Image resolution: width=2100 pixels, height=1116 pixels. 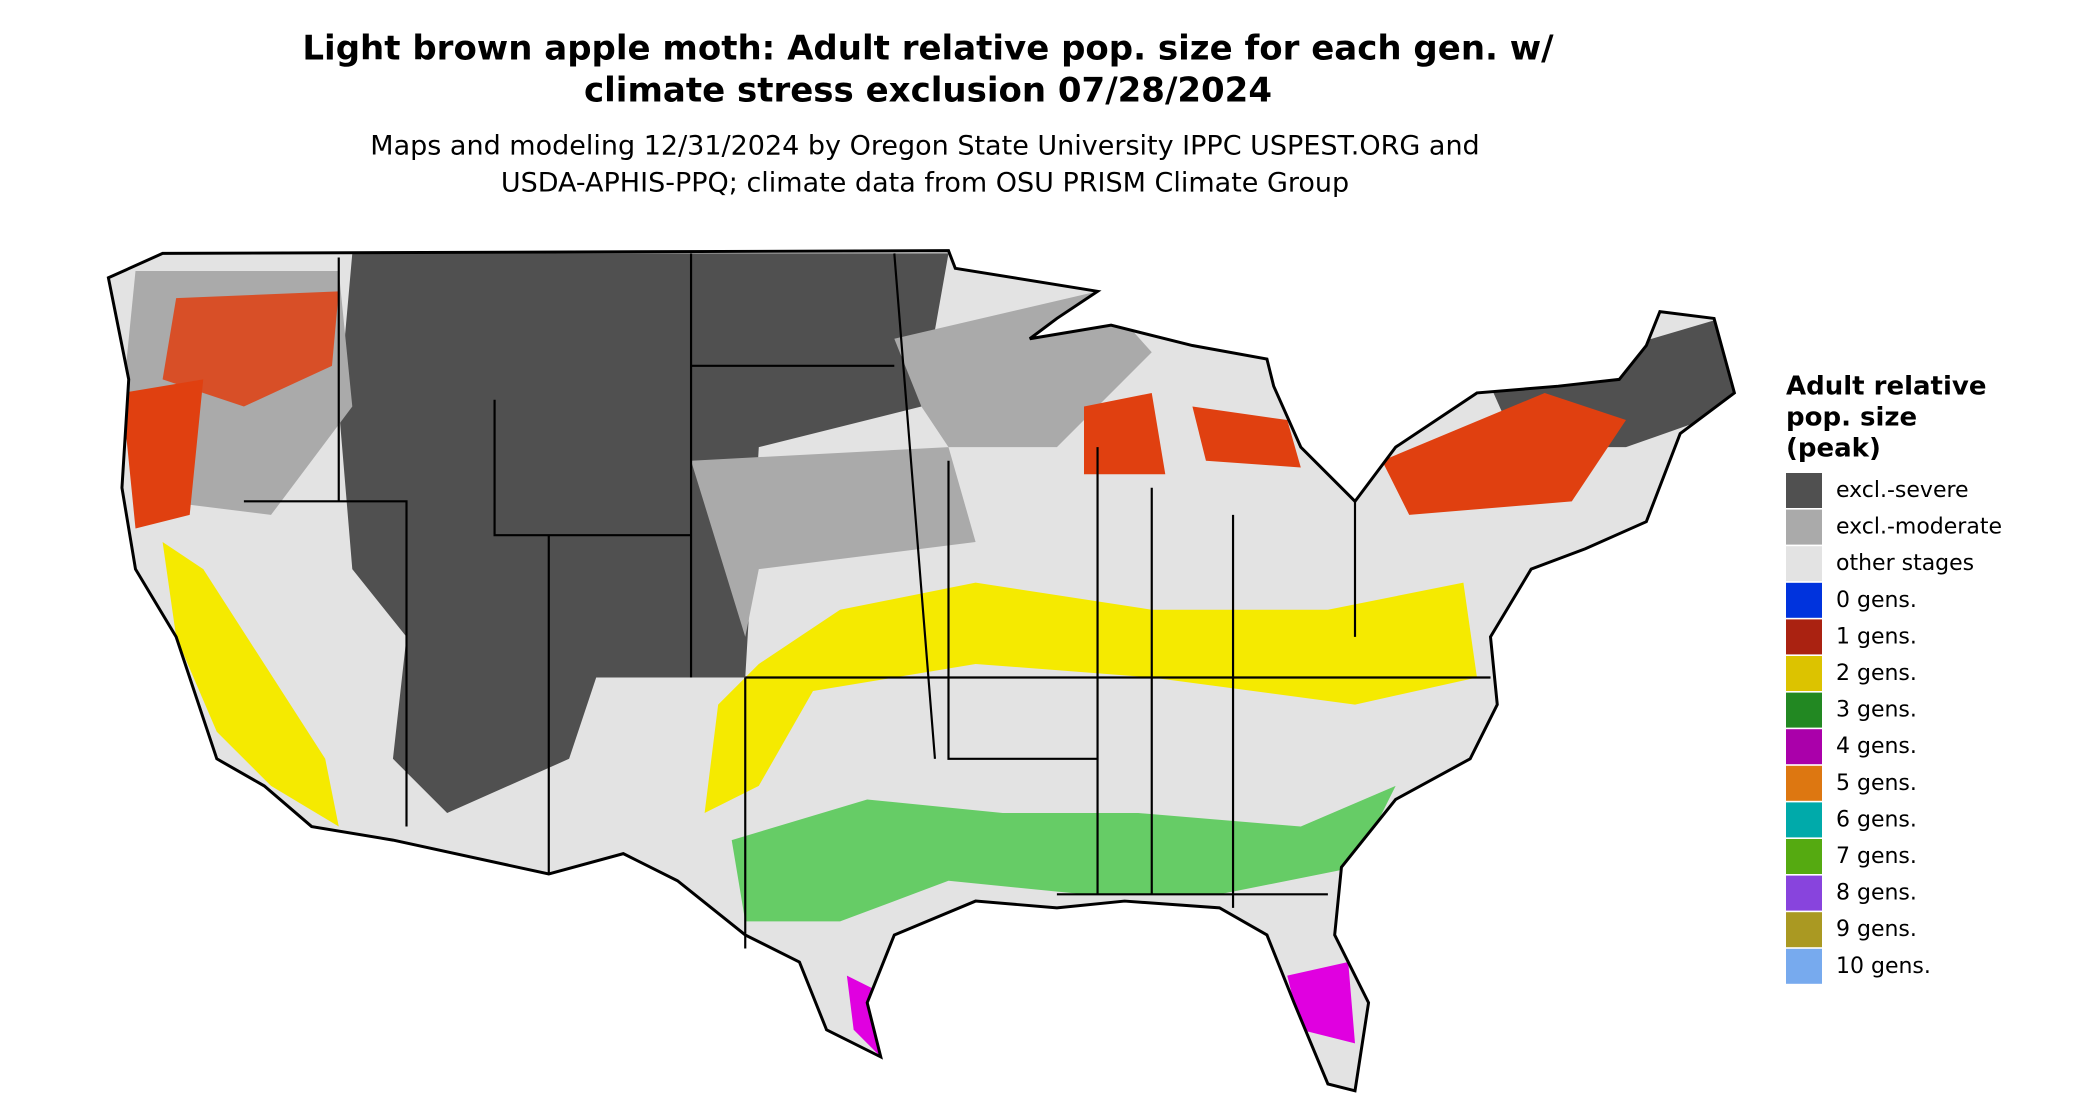 I want to click on legend-label: 0 gens., so click(x=1876, y=600).